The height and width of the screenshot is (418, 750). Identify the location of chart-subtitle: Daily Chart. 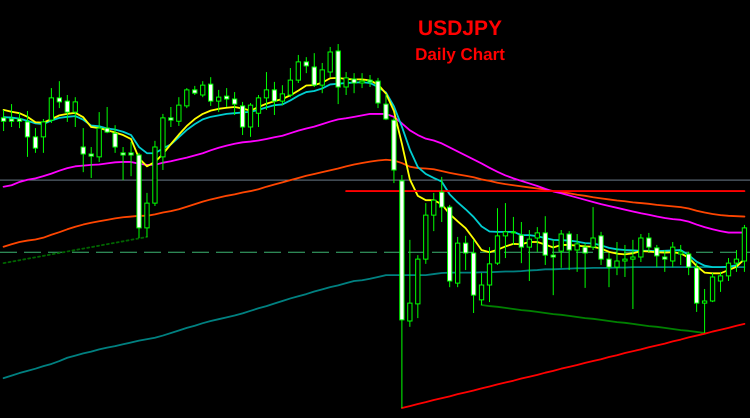
(460, 56).